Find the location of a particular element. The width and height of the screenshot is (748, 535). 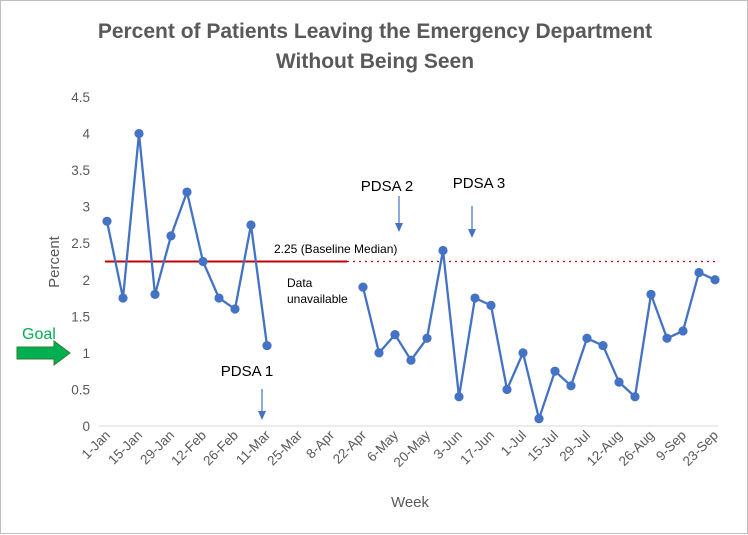

x-tick-label: 17-Jun is located at coordinates (477, 448).